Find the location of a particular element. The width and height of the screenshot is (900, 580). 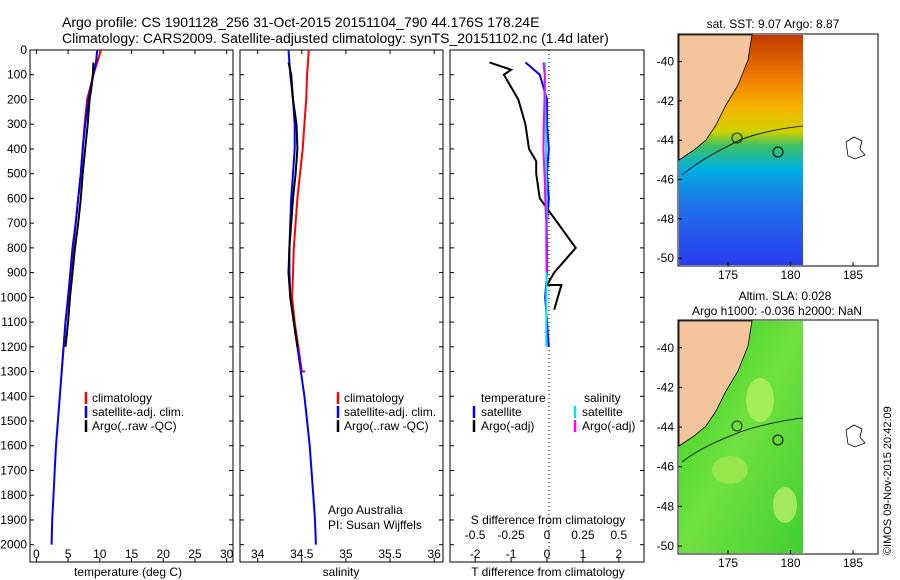

y-tick-label: 1200 is located at coordinates (13, 347).